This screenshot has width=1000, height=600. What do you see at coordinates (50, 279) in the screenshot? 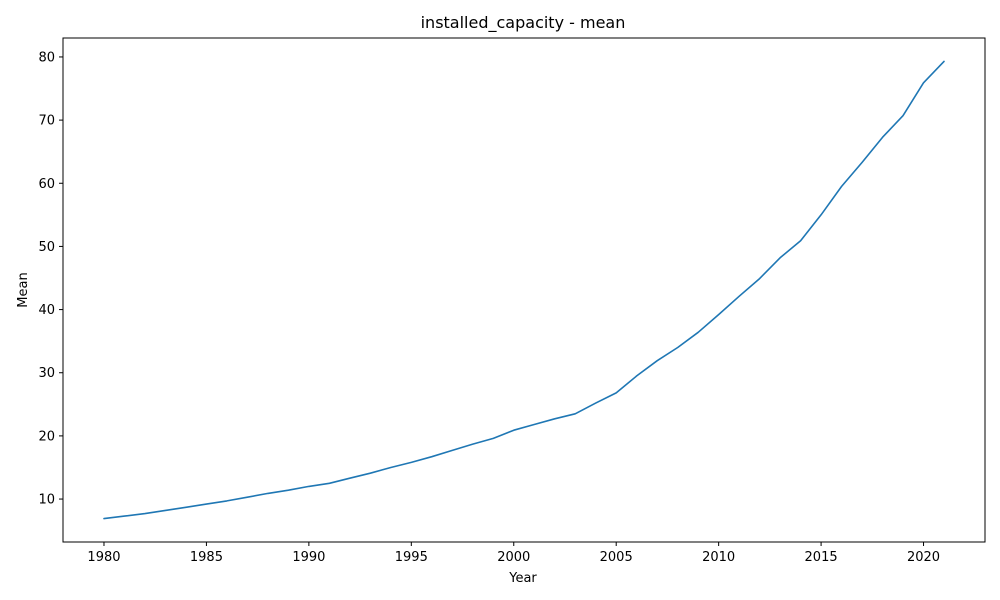
I see `y-axis: 10 20 30 40 50 60 70 80` at bounding box center [50, 279].